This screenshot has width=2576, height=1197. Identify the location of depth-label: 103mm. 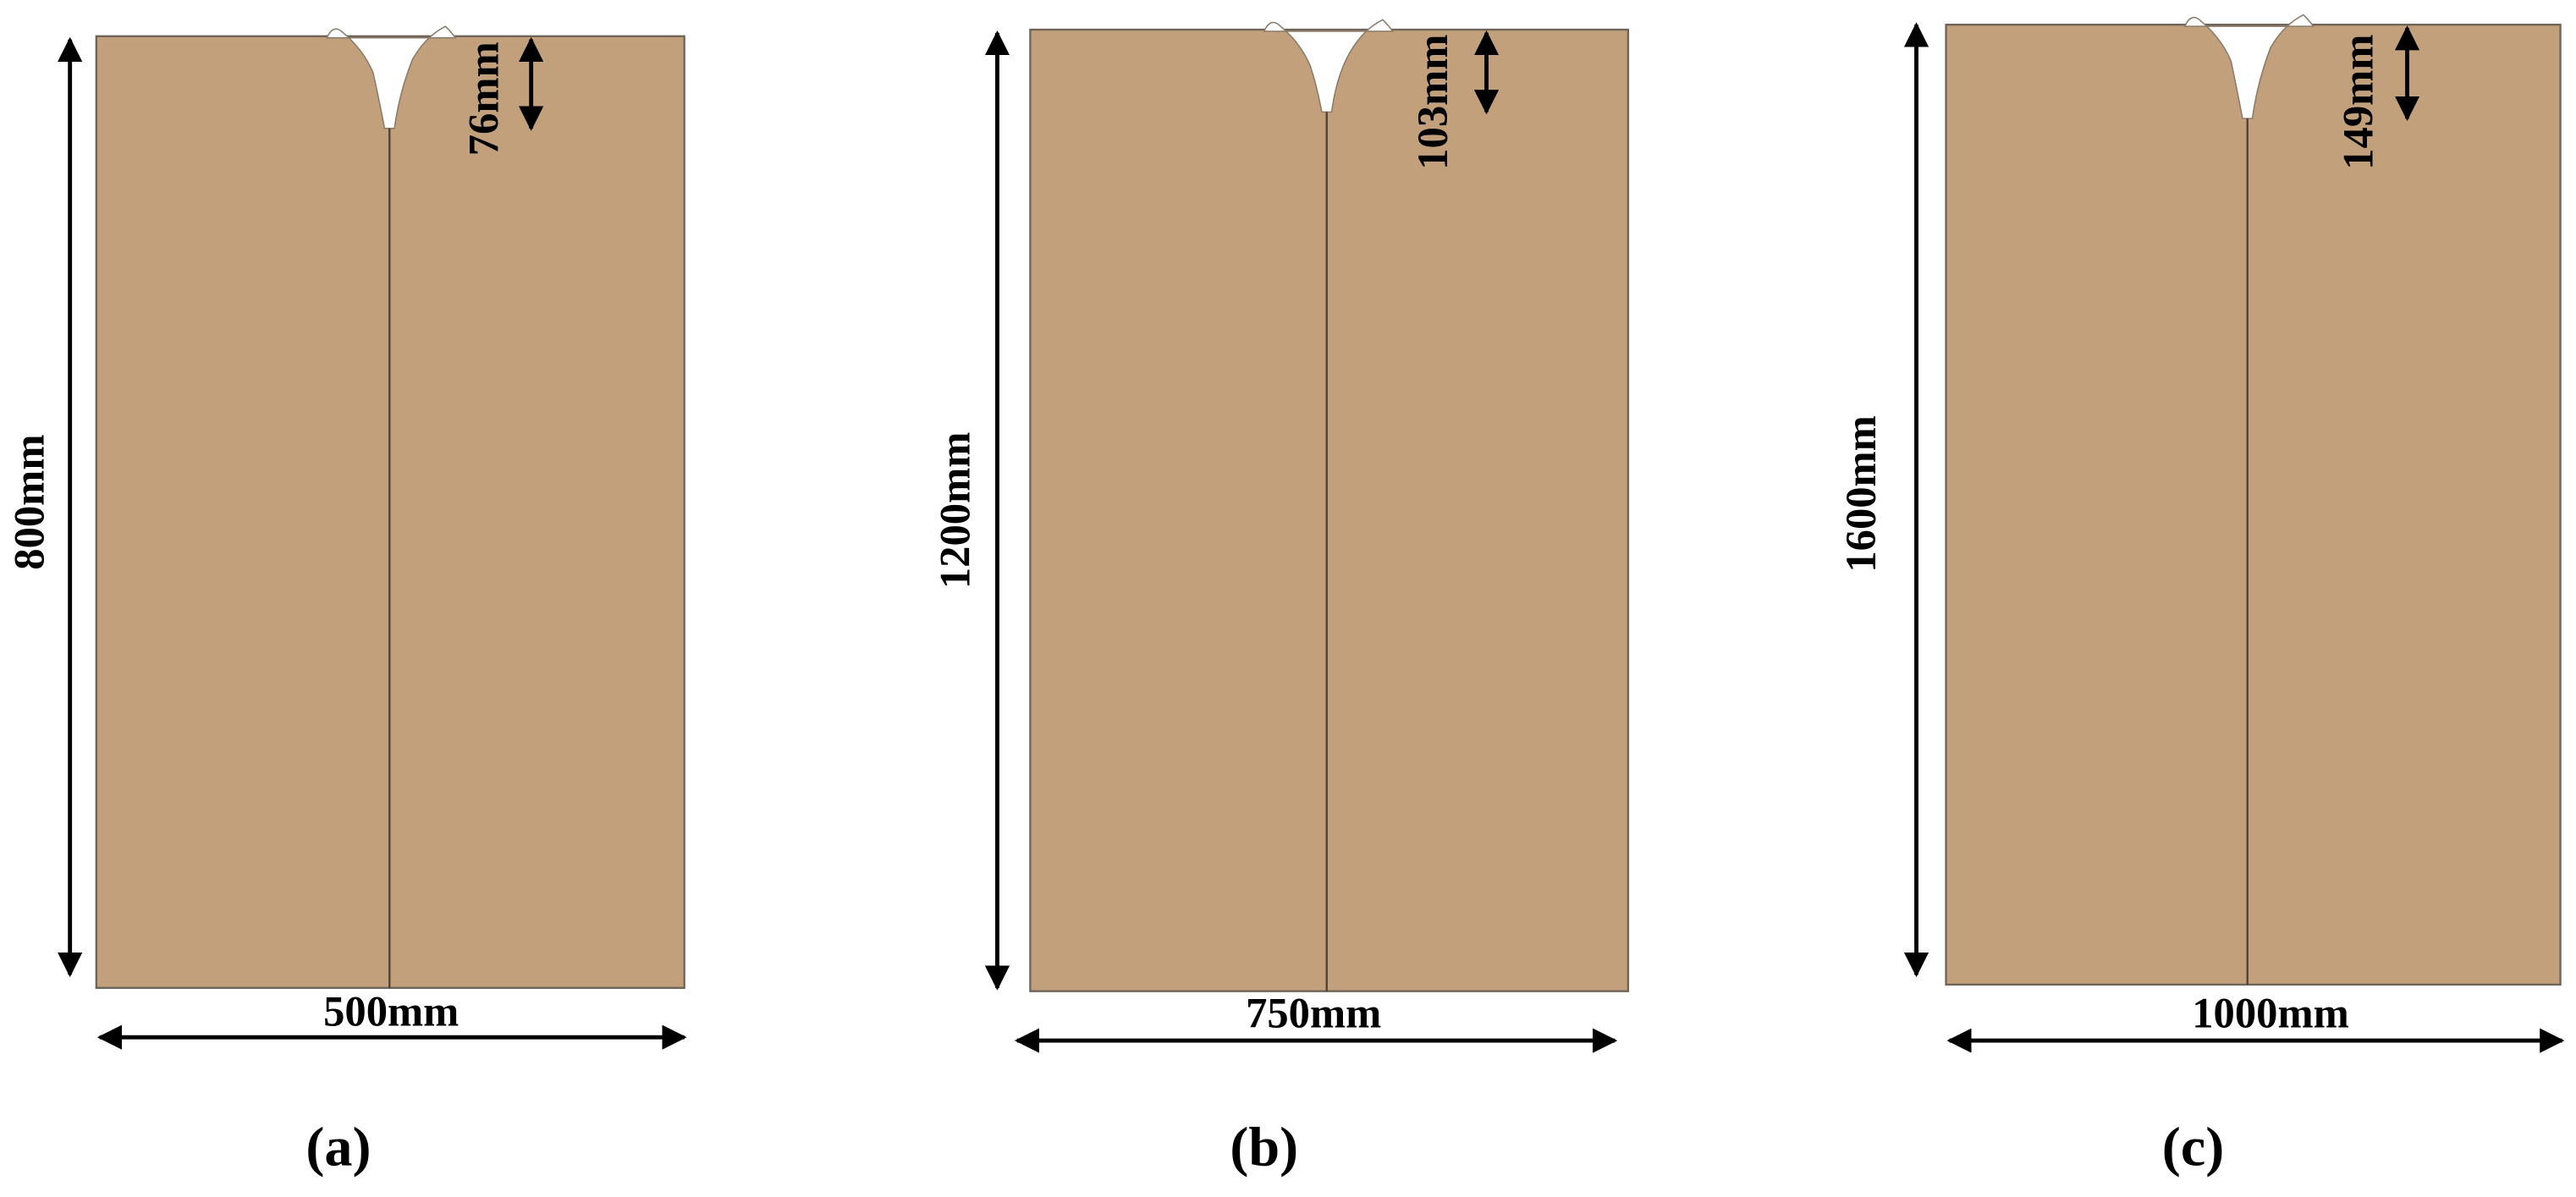
(1432, 103).